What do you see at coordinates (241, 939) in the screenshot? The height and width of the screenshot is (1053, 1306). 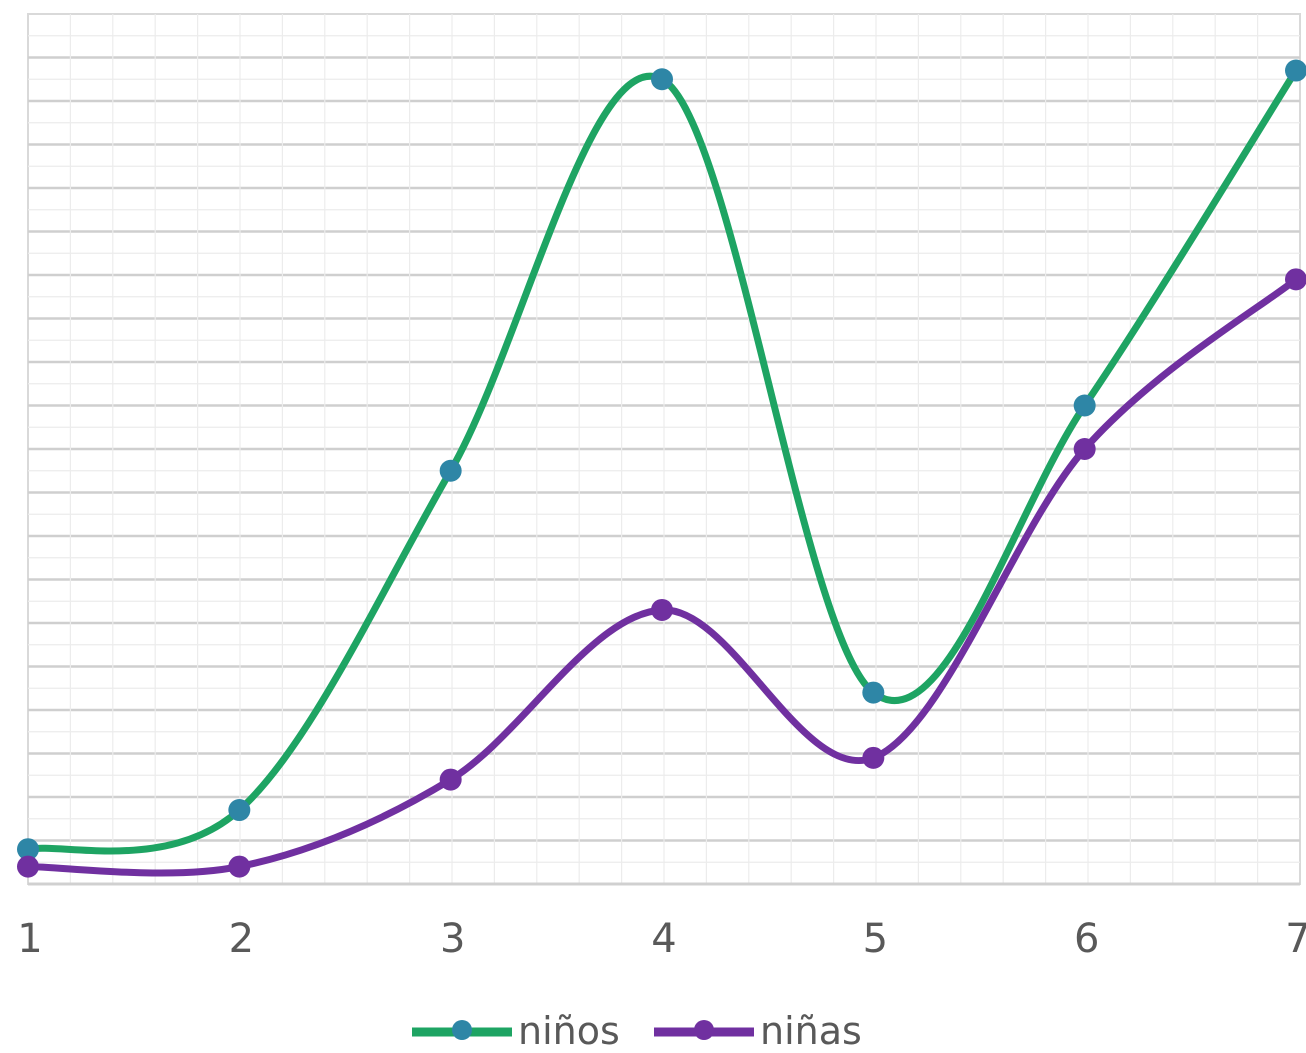 I see `x-tick-label: 2` at bounding box center [241, 939].